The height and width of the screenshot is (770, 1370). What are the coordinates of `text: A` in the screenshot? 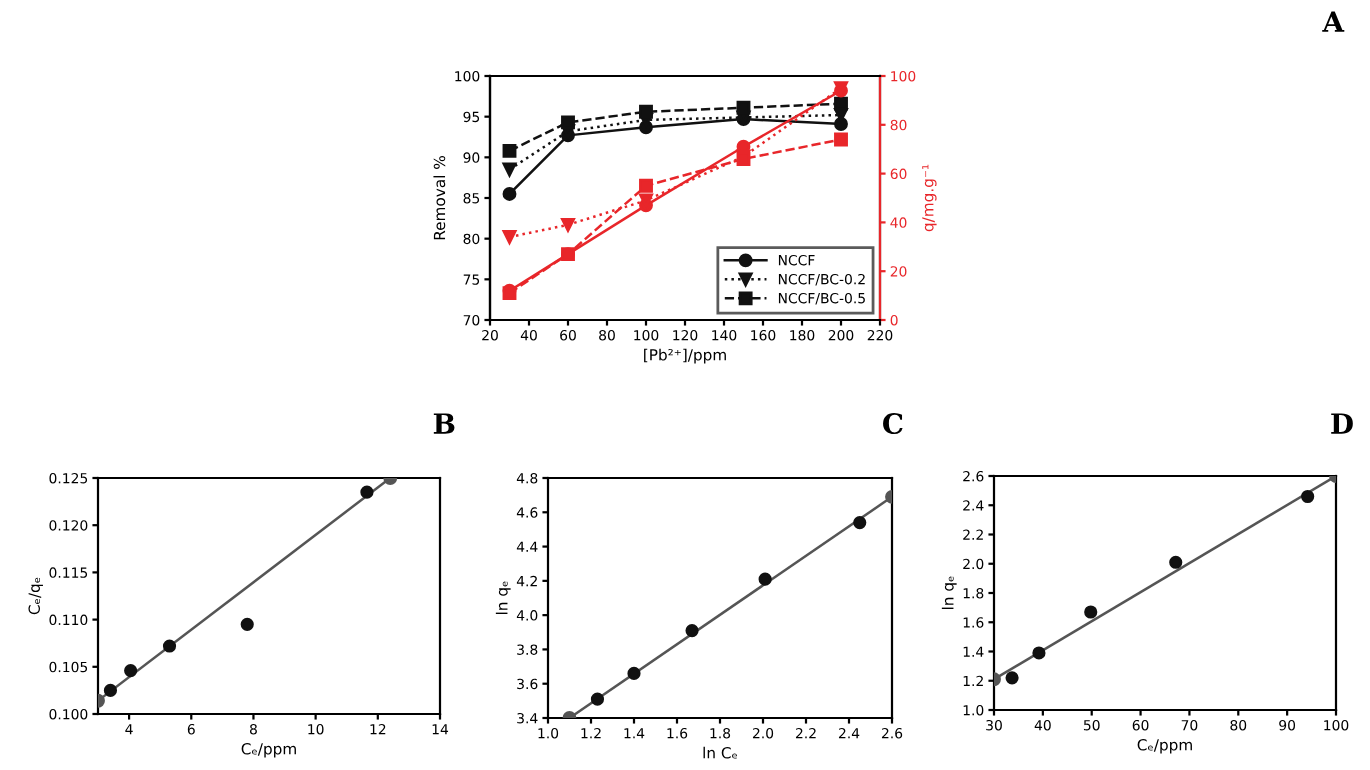 It's located at (1333, 21).